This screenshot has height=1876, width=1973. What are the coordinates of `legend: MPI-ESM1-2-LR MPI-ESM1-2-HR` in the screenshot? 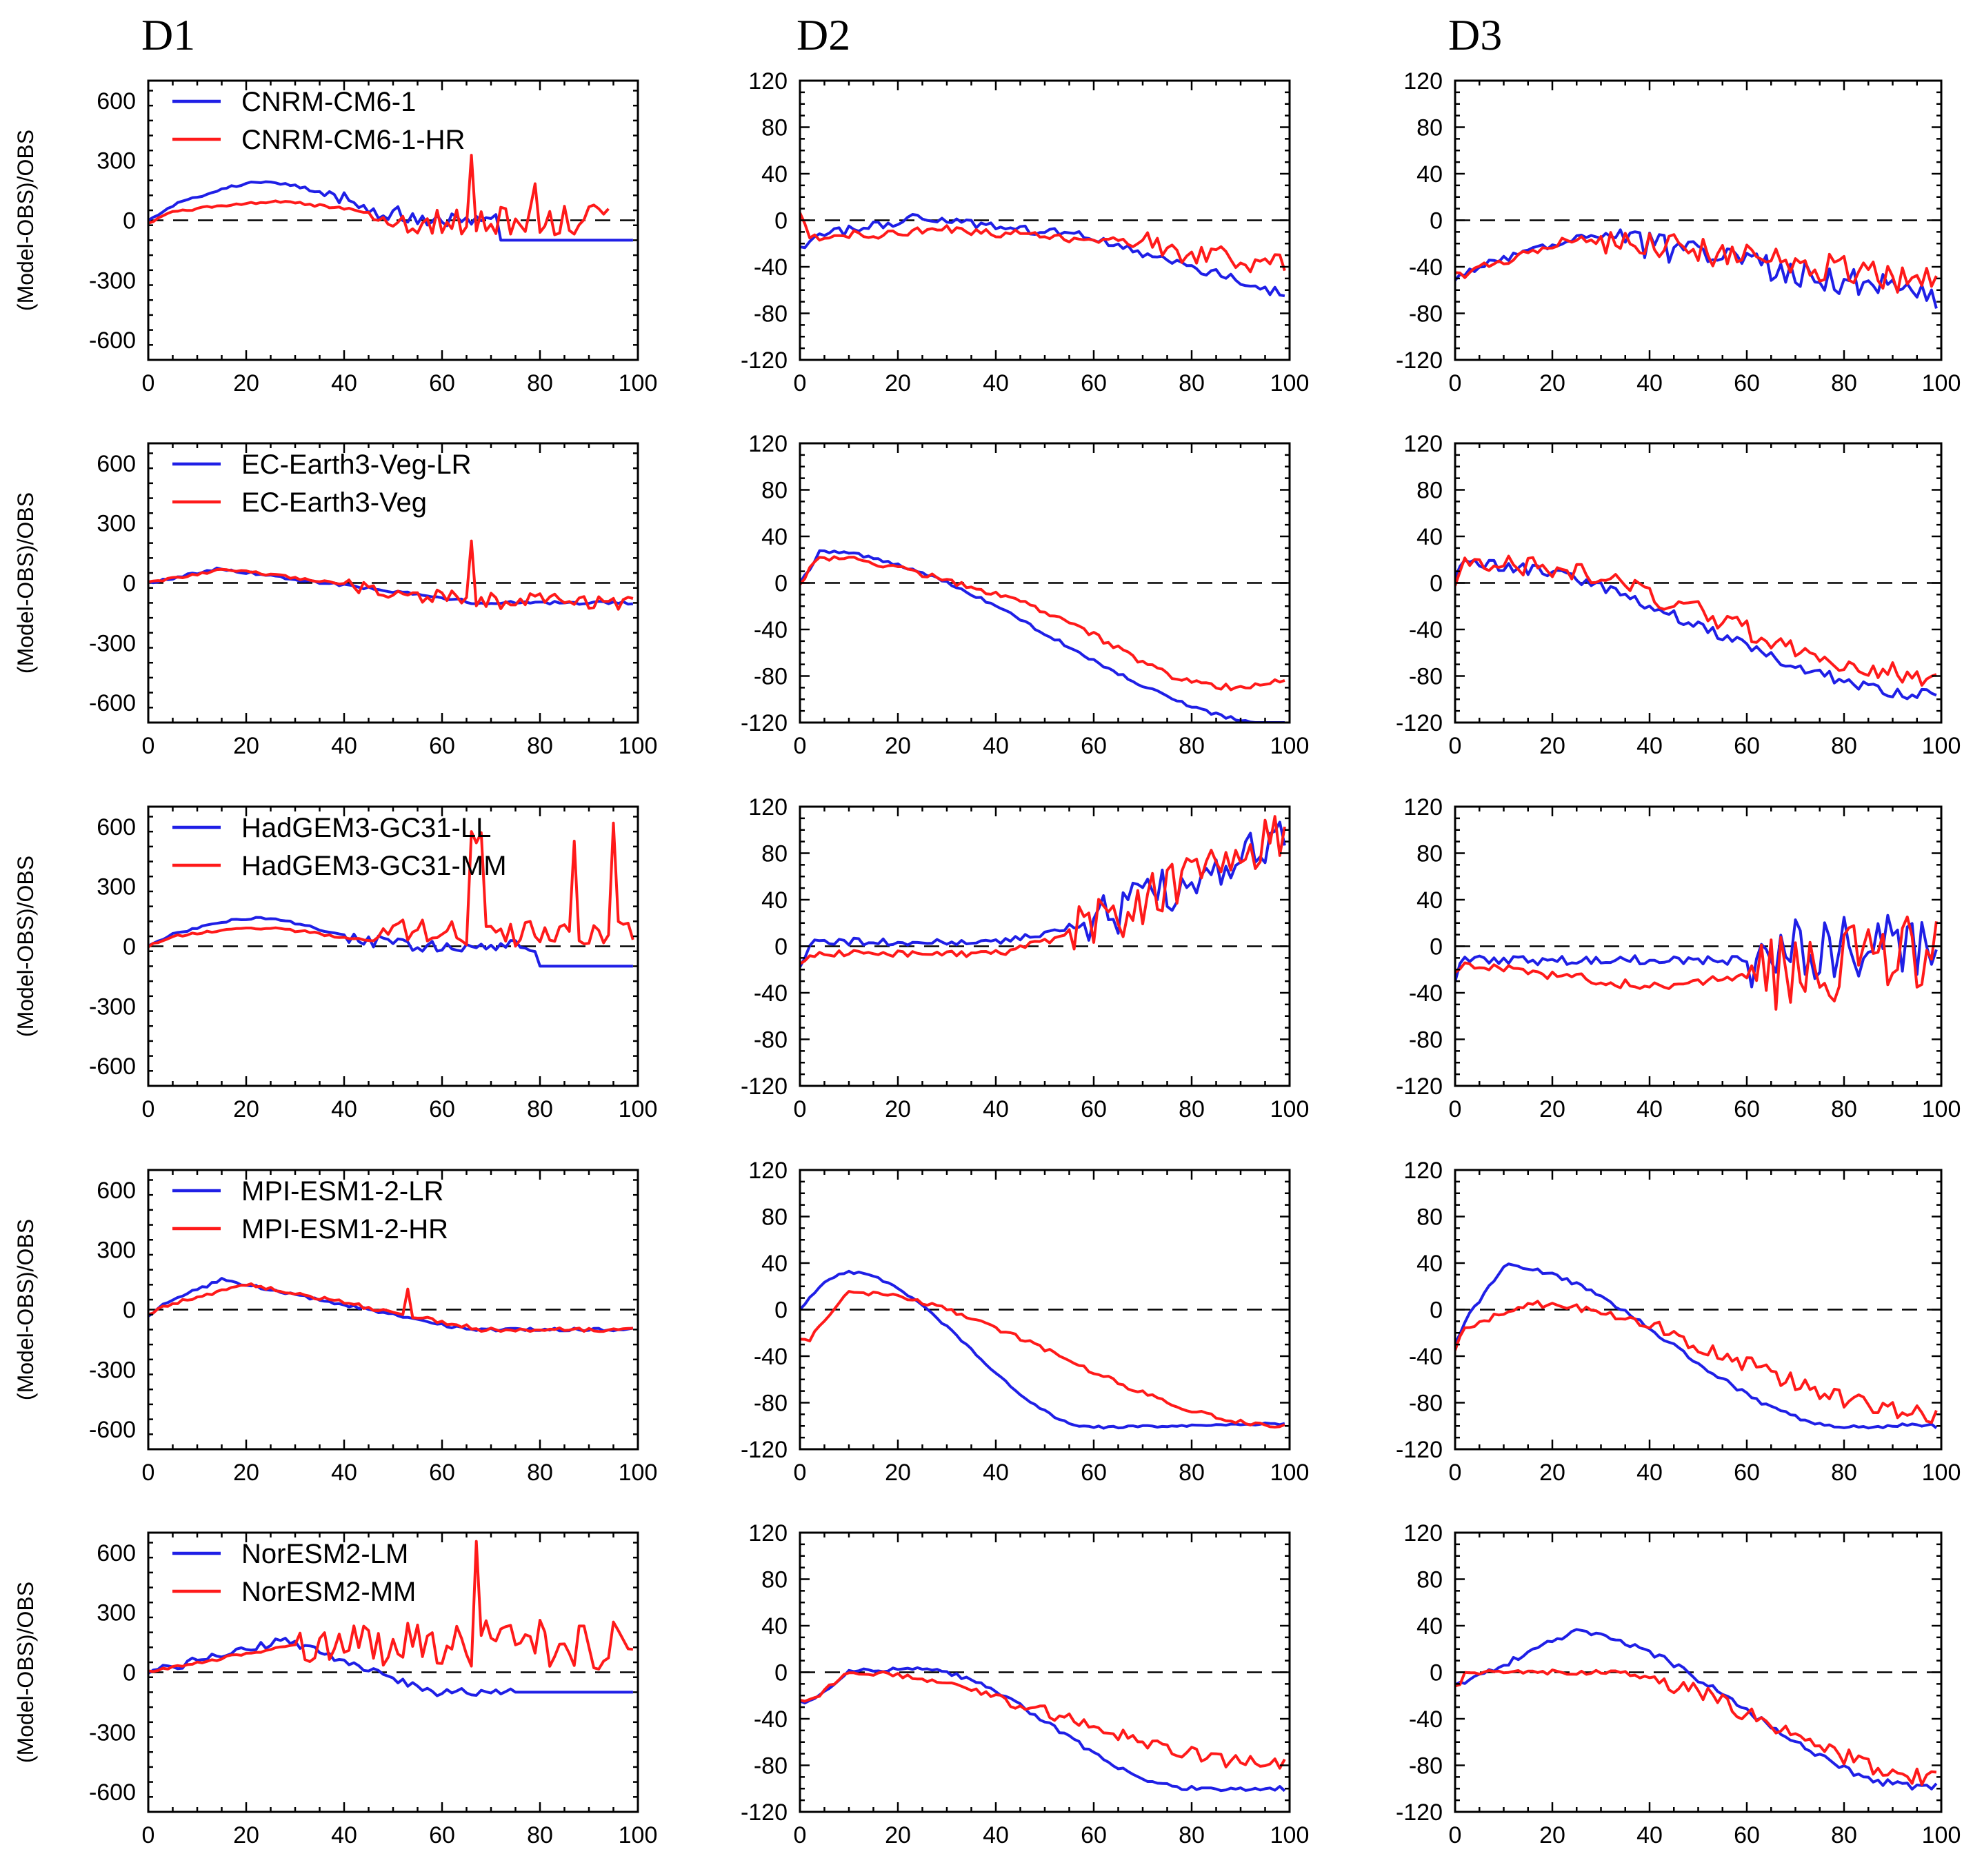 It's located at (310, 1210).